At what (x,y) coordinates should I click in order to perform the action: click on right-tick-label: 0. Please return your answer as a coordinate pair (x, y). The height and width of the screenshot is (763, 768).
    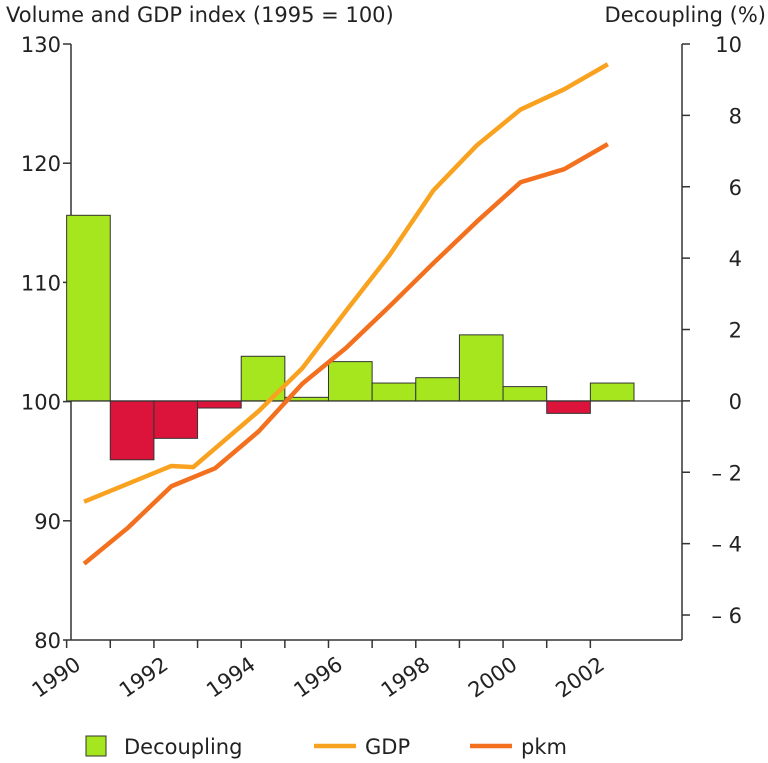
    Looking at the image, I should click on (735, 402).